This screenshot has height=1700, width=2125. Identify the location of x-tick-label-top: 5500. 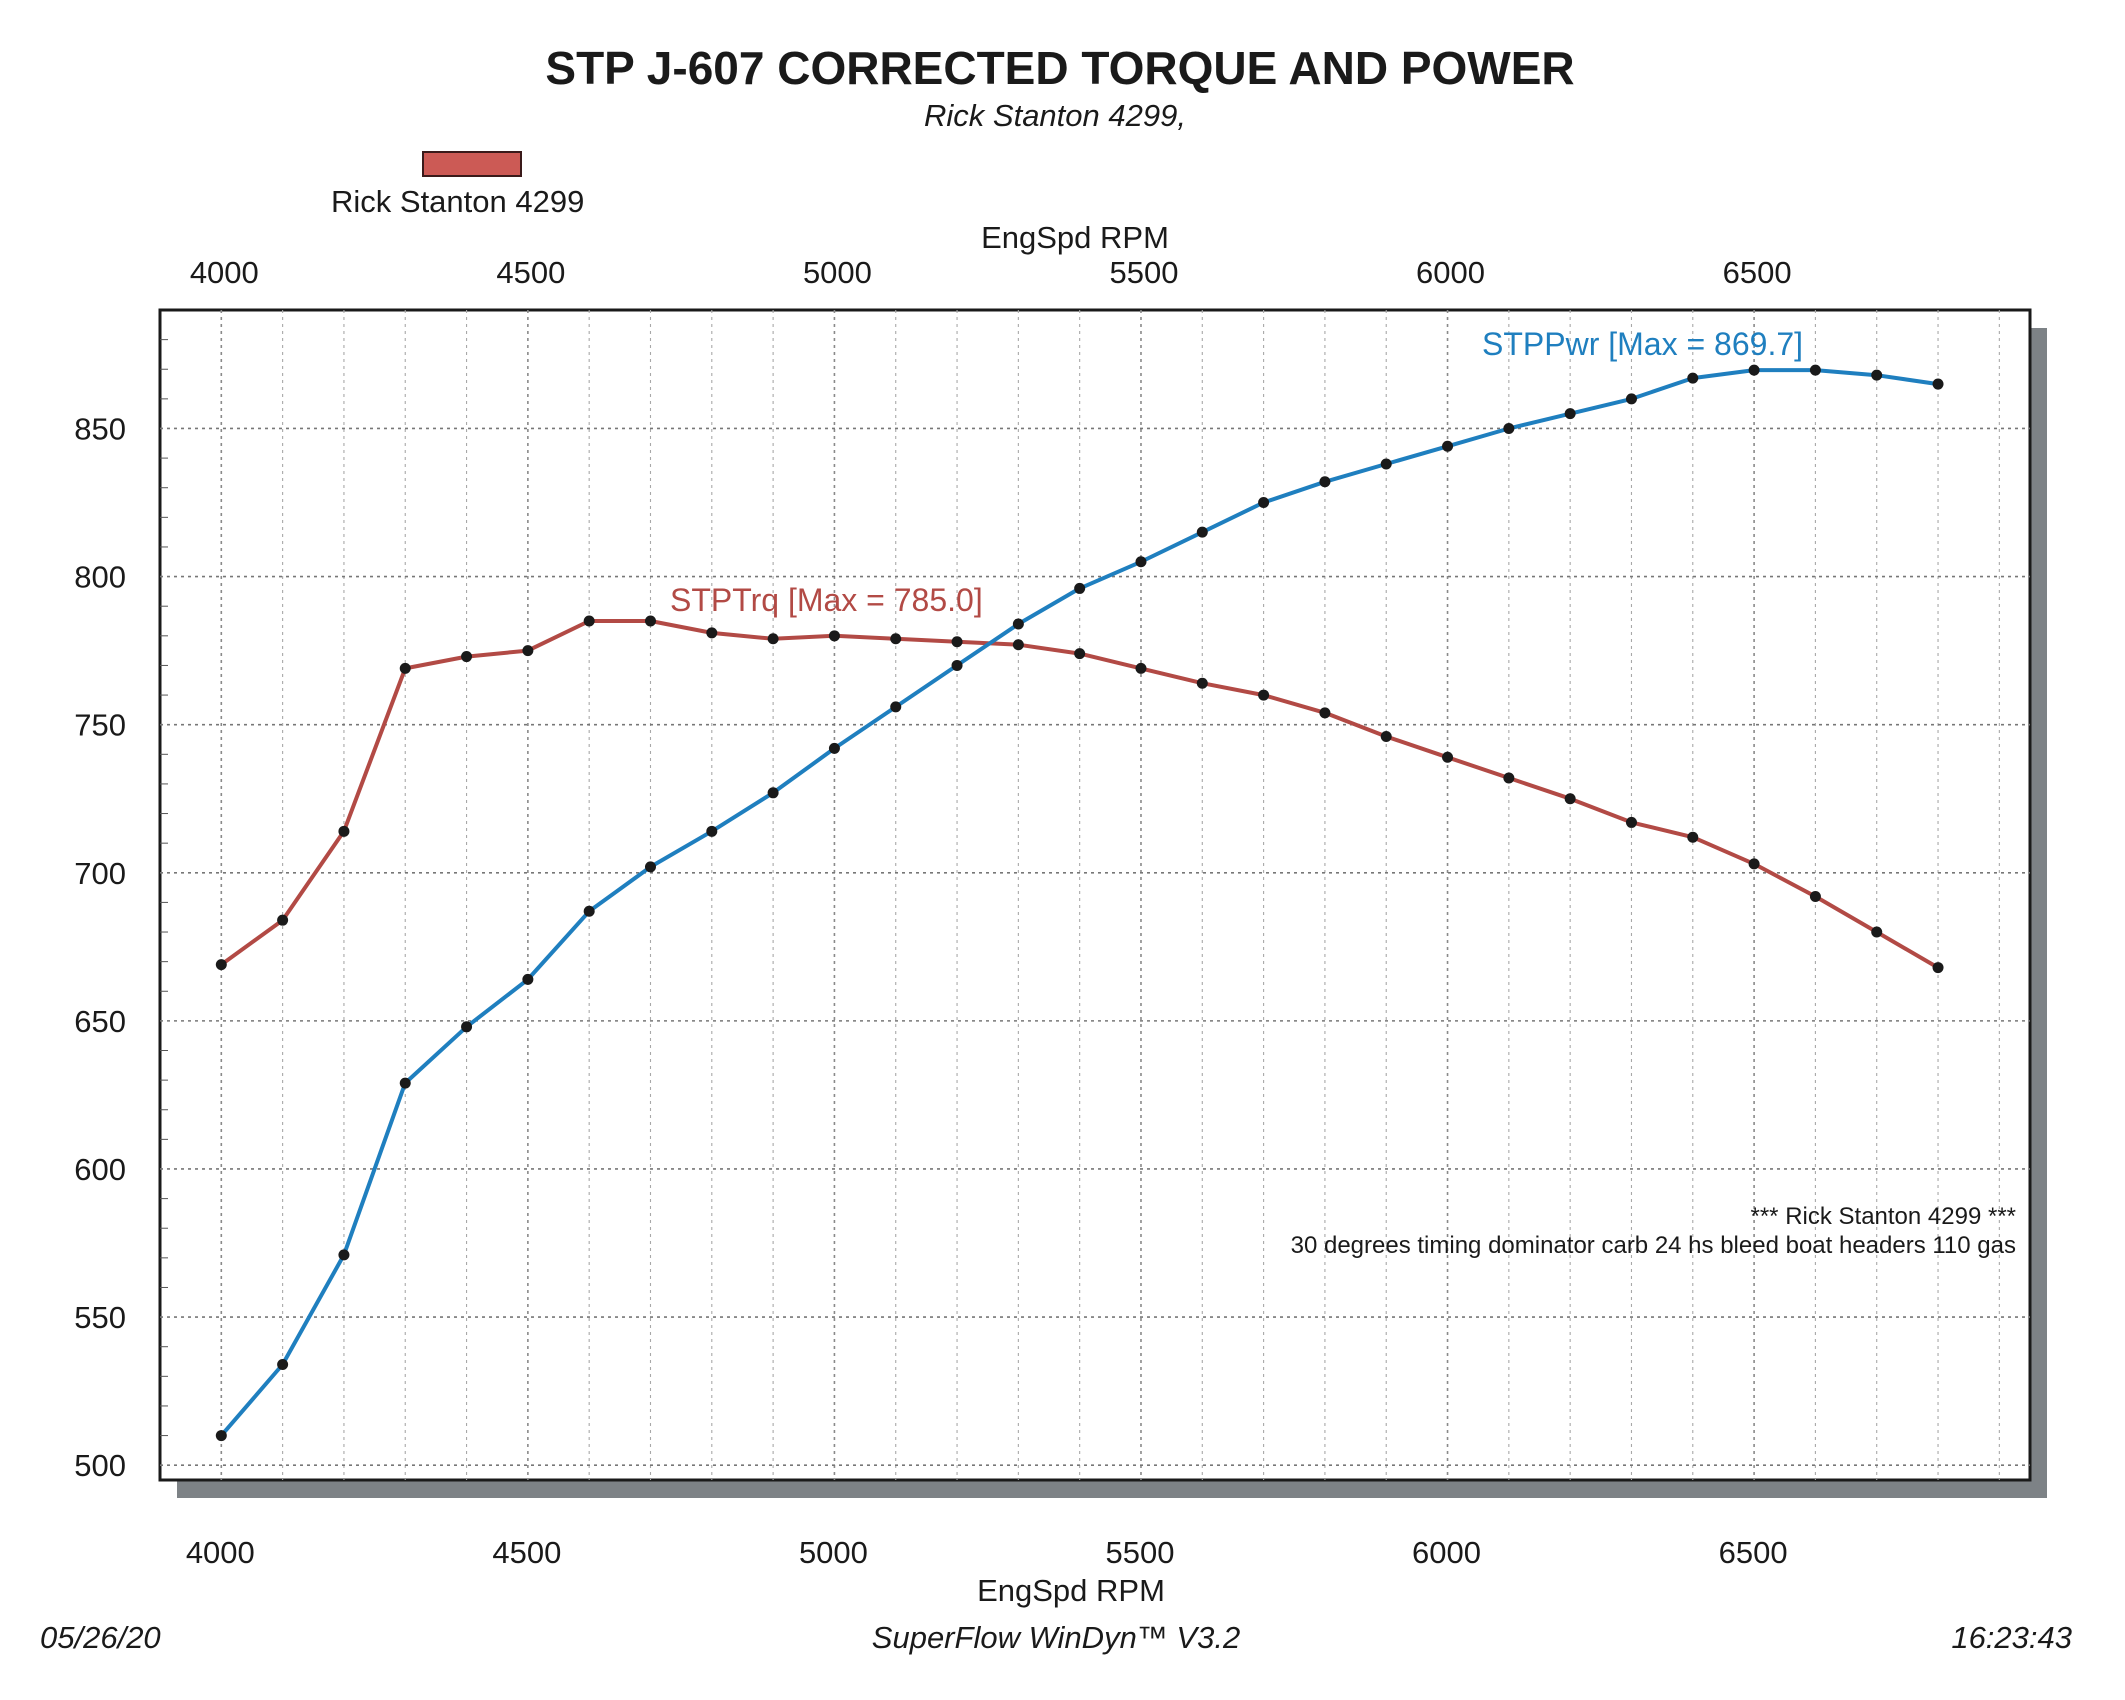
(1143, 272).